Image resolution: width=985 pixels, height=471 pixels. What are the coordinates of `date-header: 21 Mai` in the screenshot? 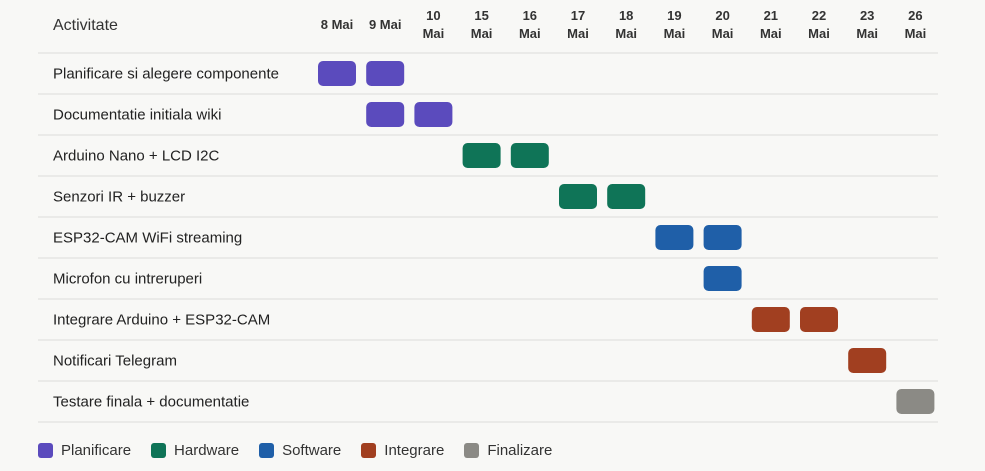 It's located at (771, 24).